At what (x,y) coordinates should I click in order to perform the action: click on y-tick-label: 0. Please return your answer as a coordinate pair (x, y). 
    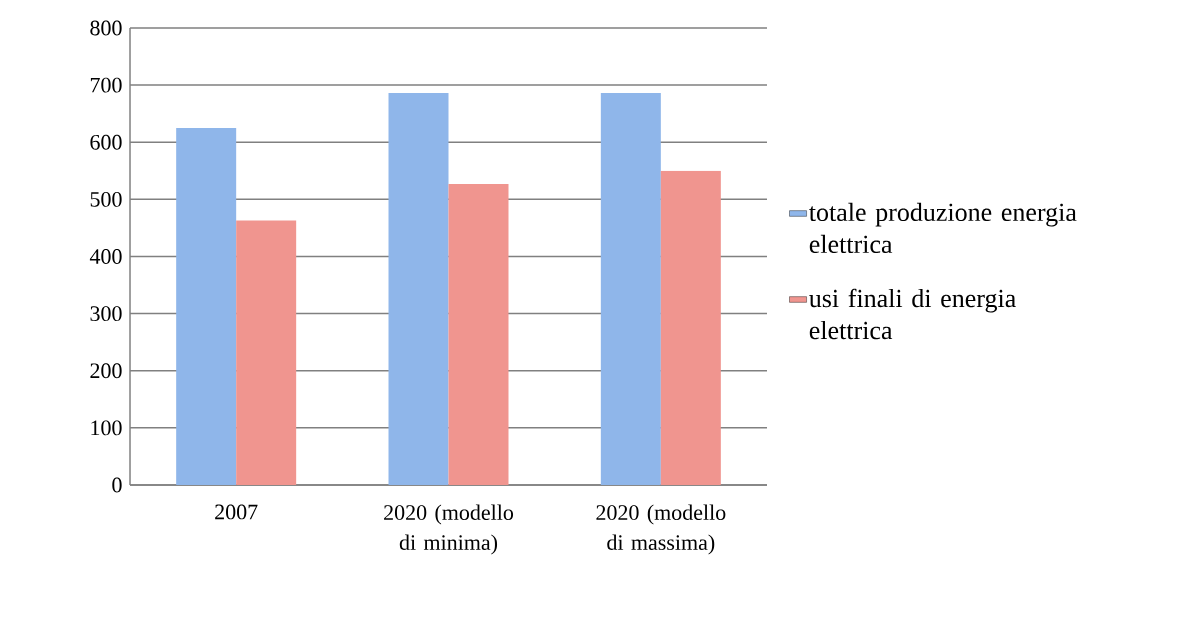
    Looking at the image, I should click on (117, 485).